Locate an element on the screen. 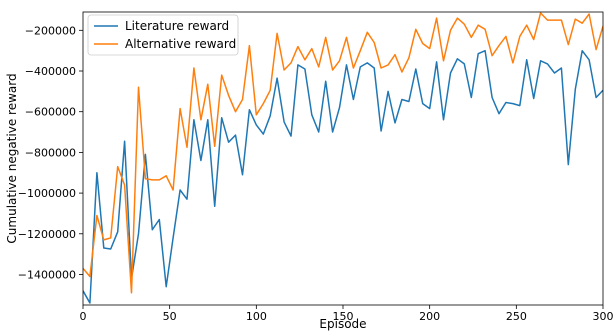 Image resolution: width=613 pixels, height=331 pixels. x-tick-label: 200 is located at coordinates (429, 316).